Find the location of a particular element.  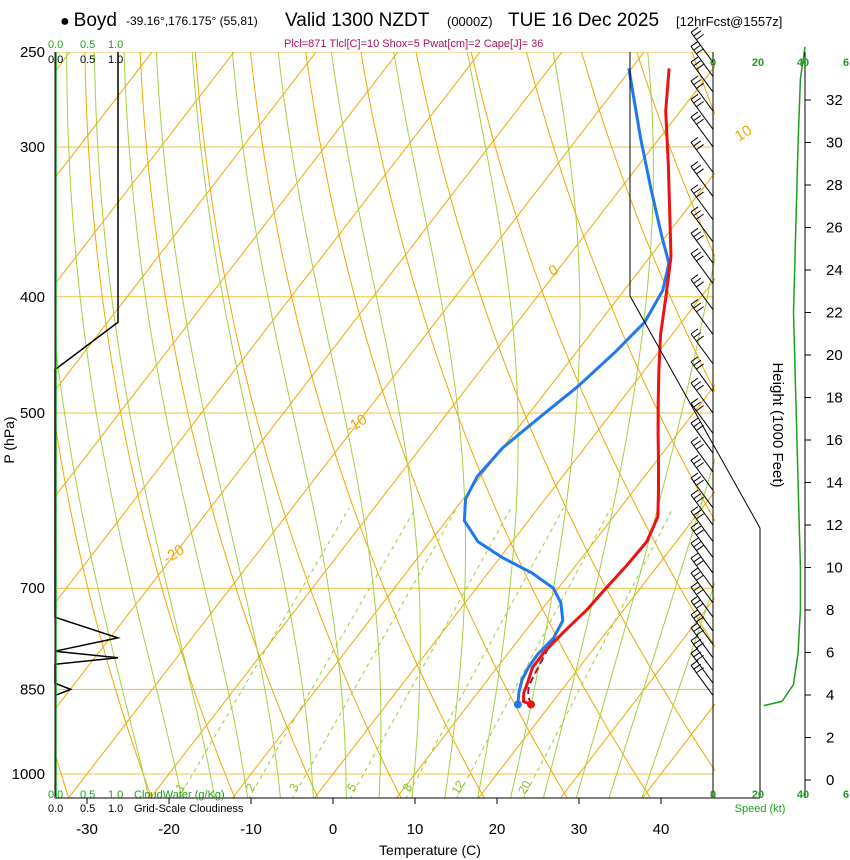

mixing-ratio-label: 20 is located at coordinates (524, 787).